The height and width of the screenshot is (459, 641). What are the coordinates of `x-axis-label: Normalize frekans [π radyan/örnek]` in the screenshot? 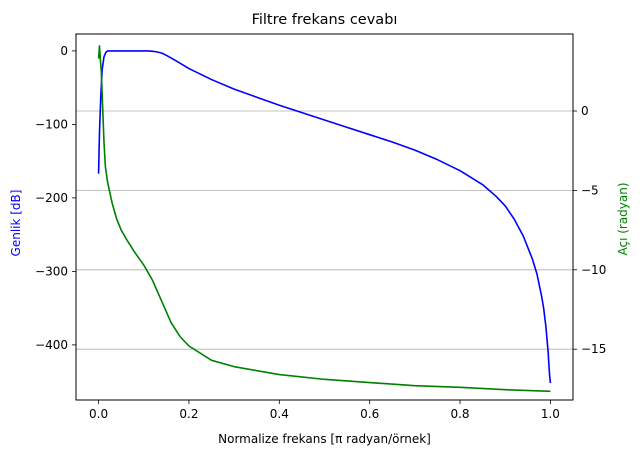 It's located at (324, 439).